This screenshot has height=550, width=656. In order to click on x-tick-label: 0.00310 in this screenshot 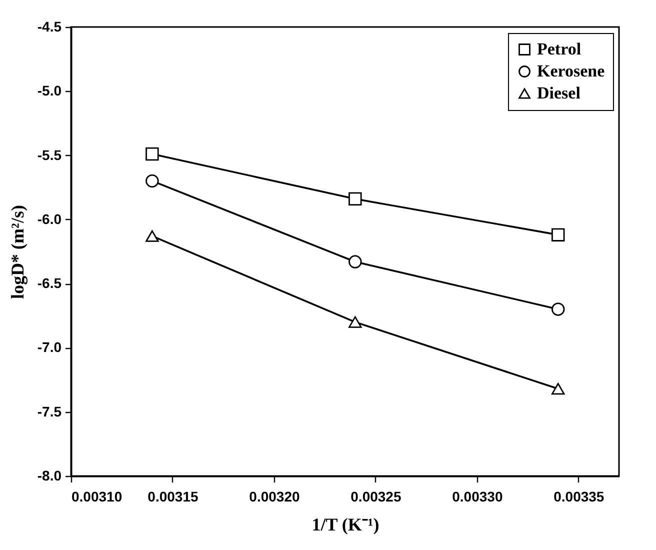, I will do `click(97, 496)`.